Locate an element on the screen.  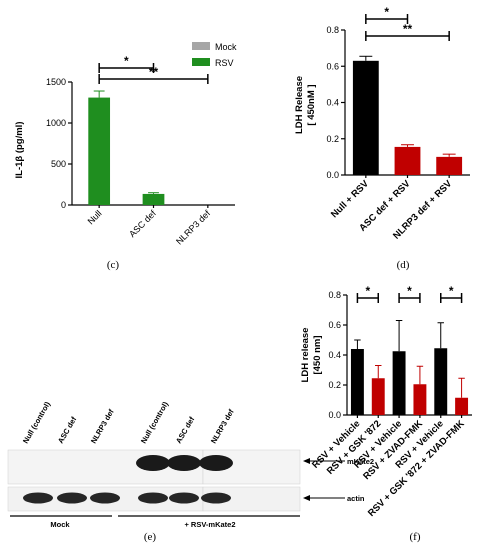
svg-text: actin is located at coordinates (356, 498).